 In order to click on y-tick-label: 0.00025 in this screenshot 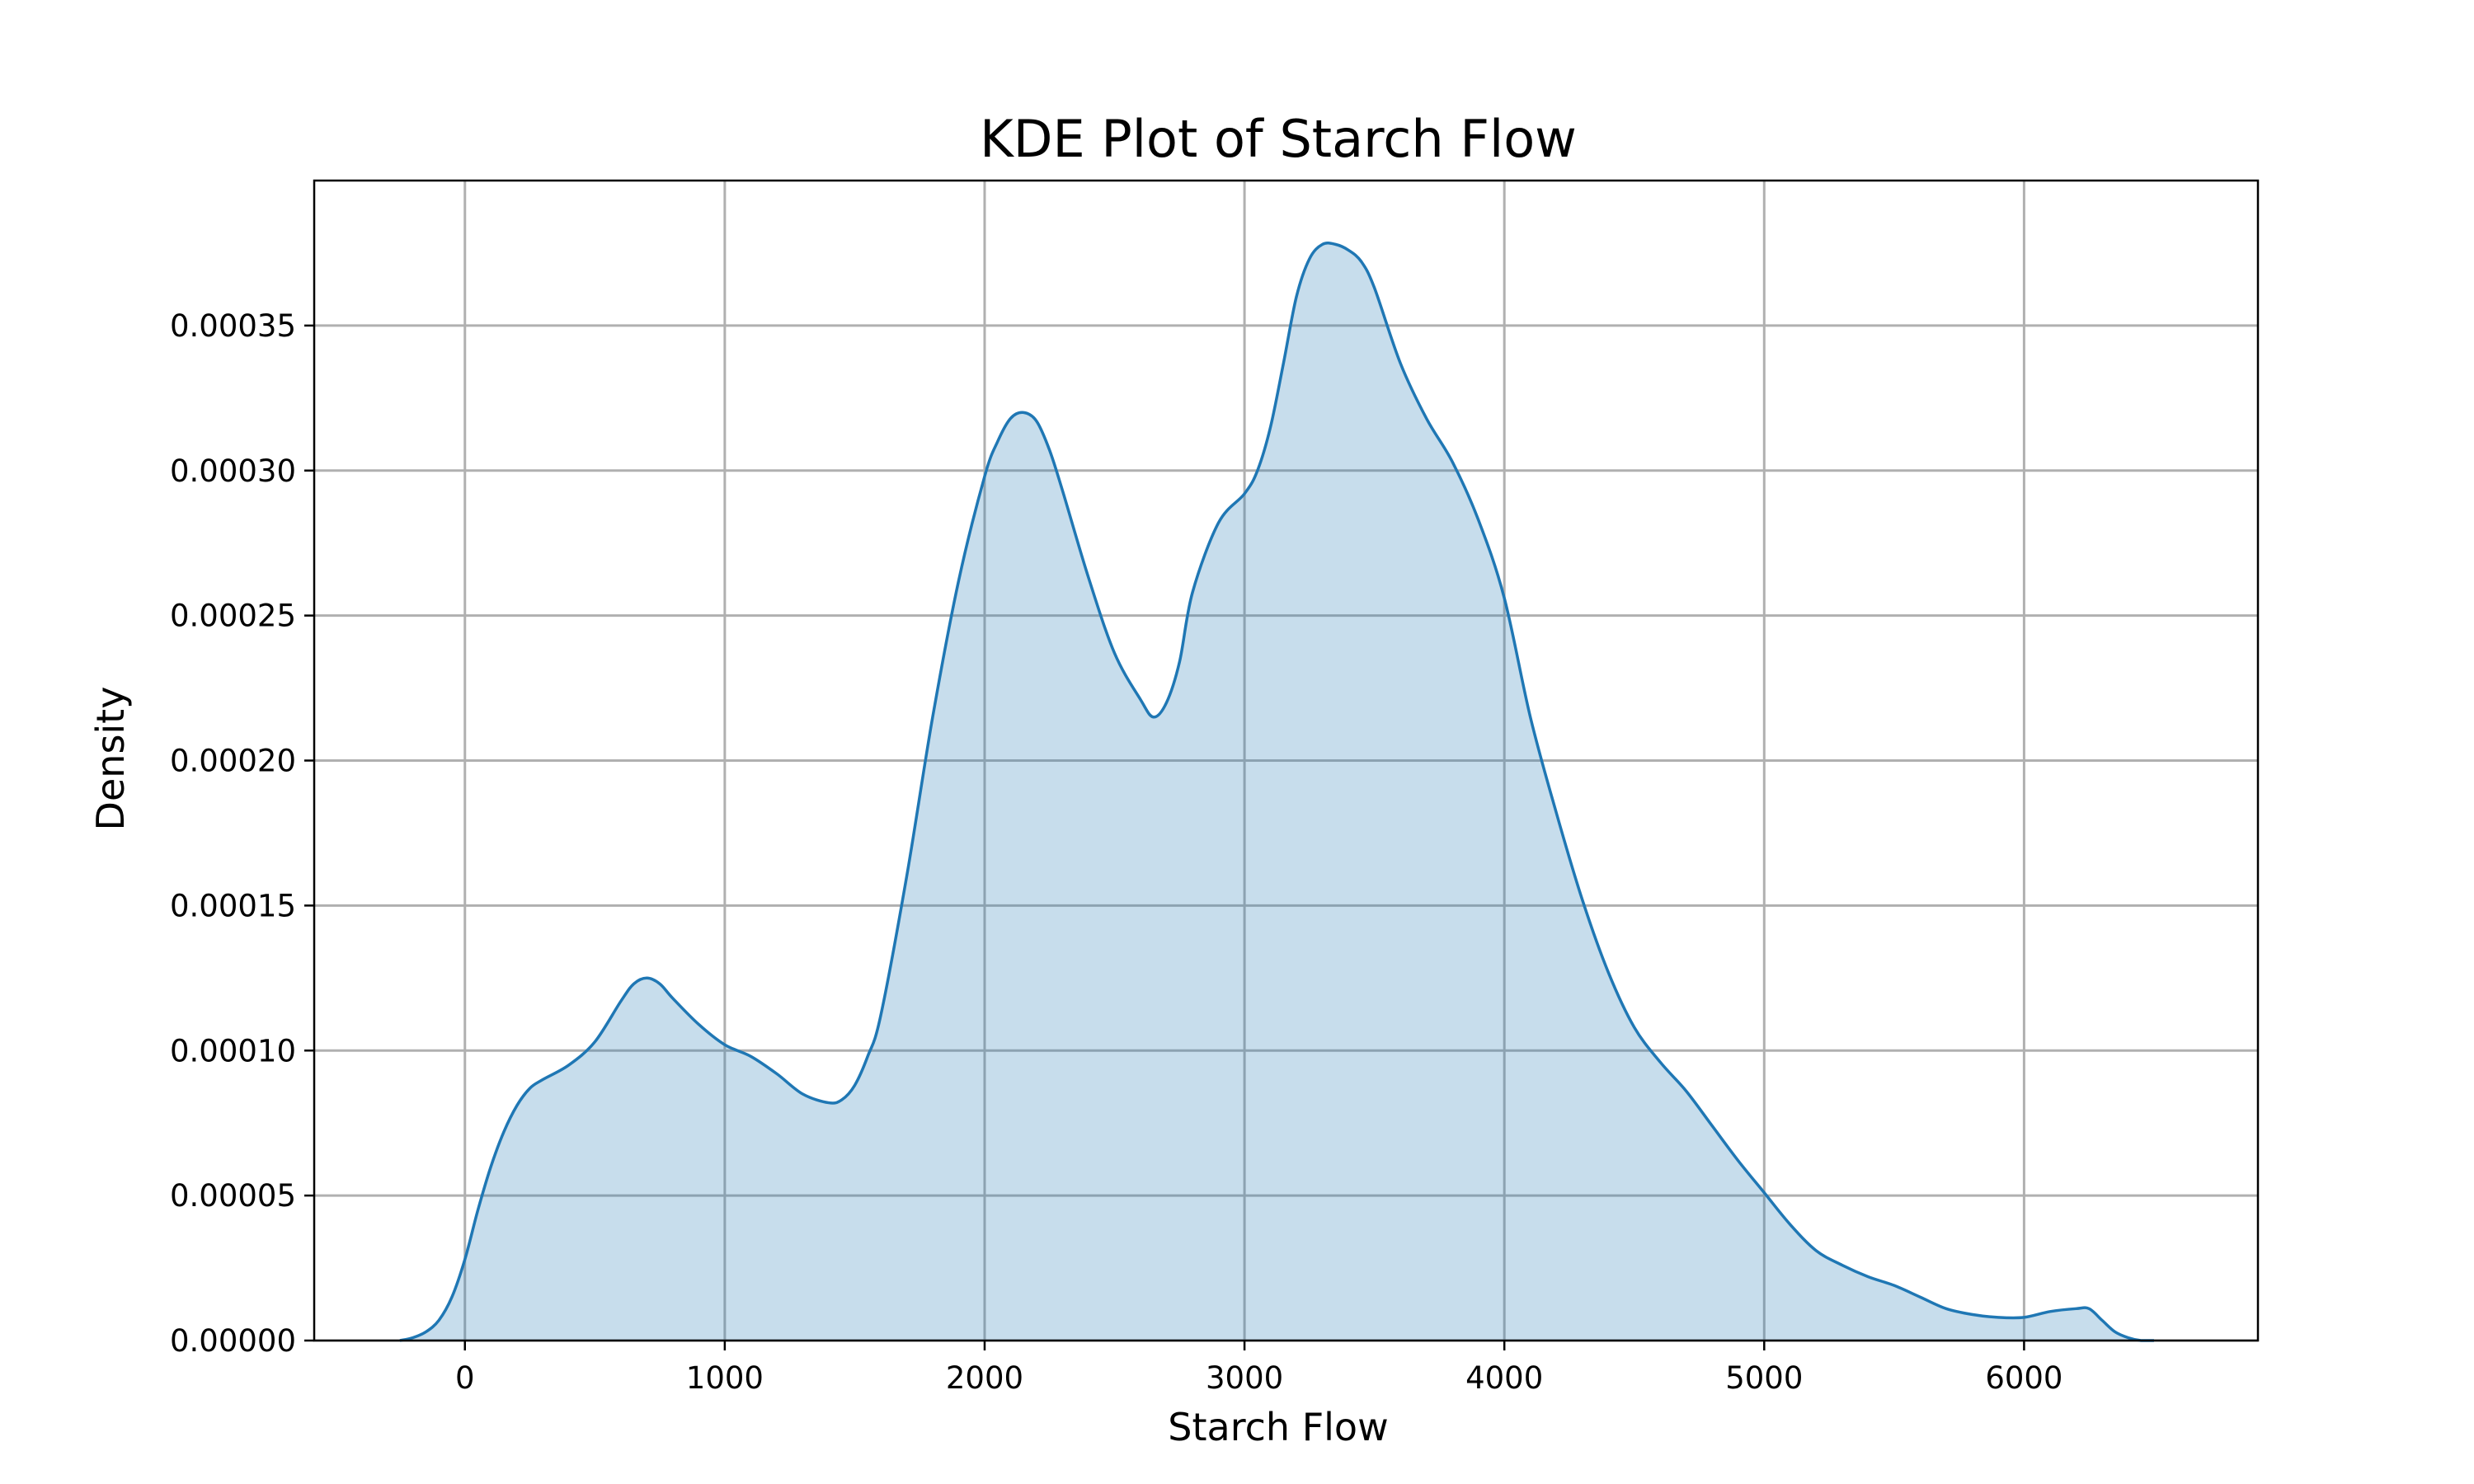, I will do `click(233, 616)`.